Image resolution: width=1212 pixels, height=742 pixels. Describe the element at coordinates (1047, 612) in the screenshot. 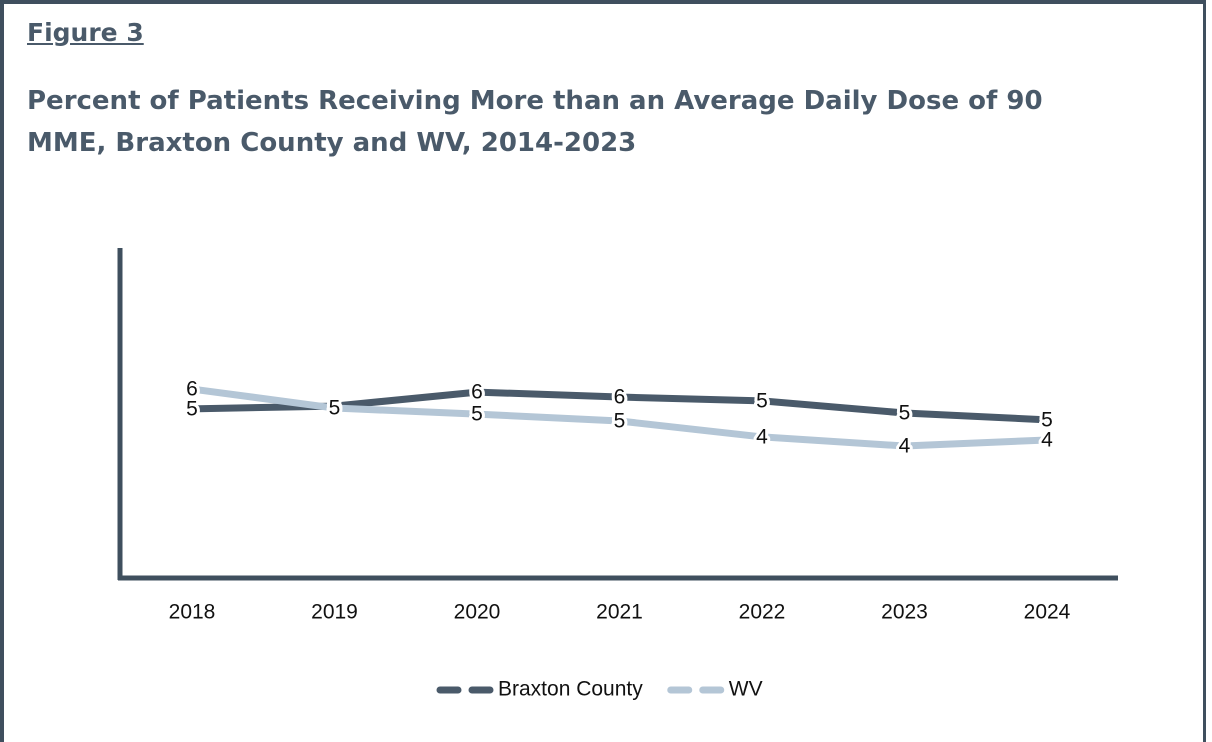

I see `x-tick-label: 2024` at that location.